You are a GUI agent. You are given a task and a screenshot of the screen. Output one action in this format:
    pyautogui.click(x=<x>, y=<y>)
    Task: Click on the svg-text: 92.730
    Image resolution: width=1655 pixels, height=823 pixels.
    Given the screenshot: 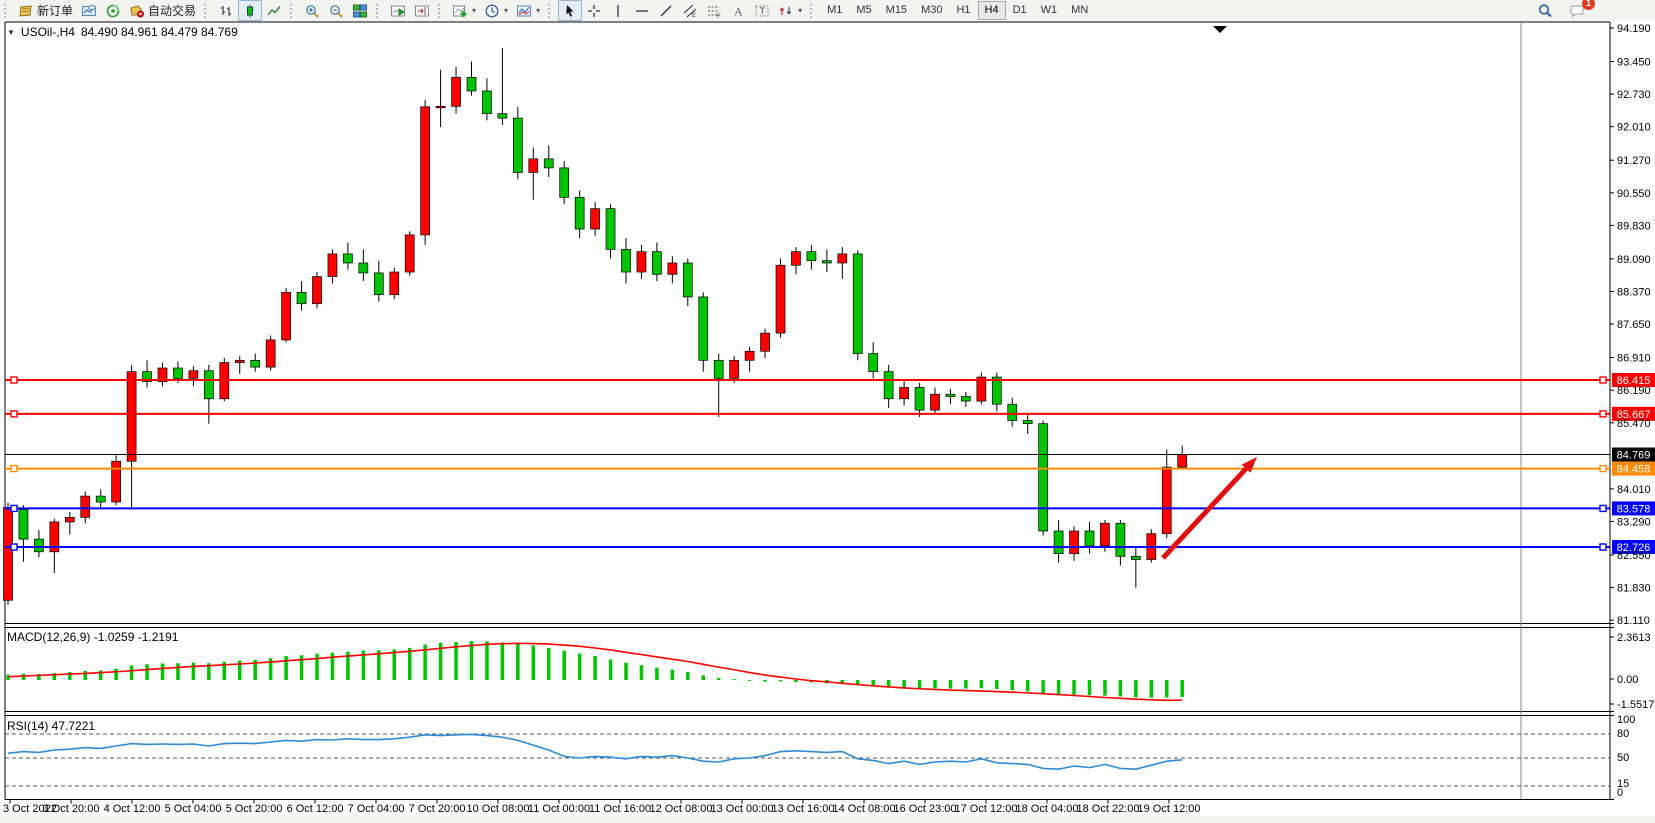 What is the action you would take?
    pyautogui.click(x=1634, y=95)
    